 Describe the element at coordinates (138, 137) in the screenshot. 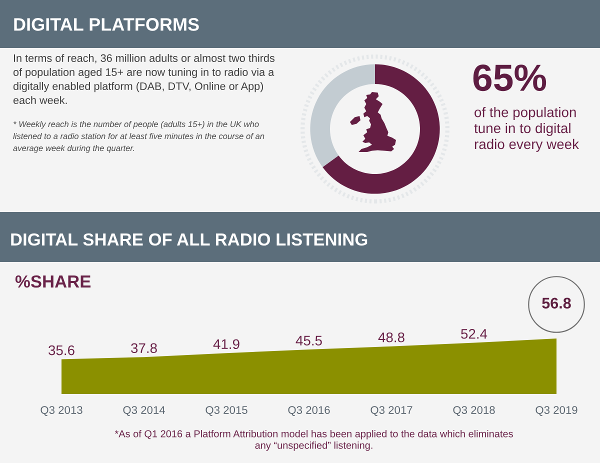

I see `text: * Weekly reach is the number of people (adults 15+) in the UK who listened to a radio station for at least five minutes in the course of an average week during the quarter.` at that location.